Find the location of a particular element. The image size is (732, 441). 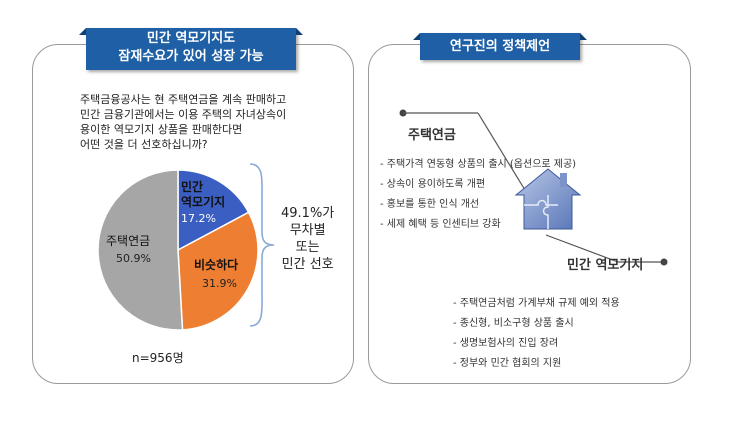

brace-line4: 민간 선호 is located at coordinates (307, 264).